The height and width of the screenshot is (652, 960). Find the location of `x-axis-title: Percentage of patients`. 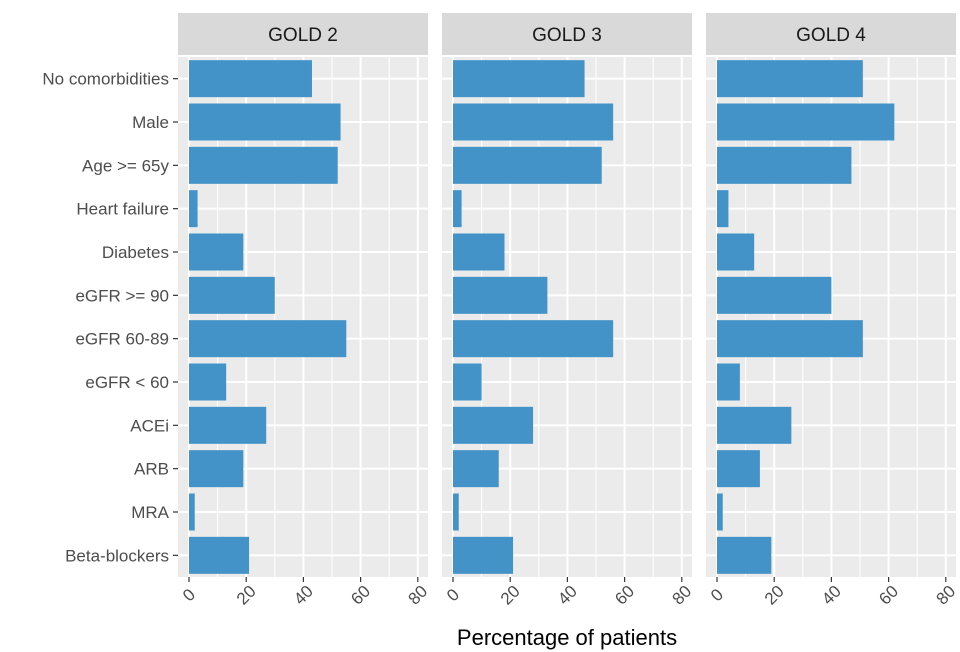

x-axis-title: Percentage of patients is located at coordinates (567, 637).